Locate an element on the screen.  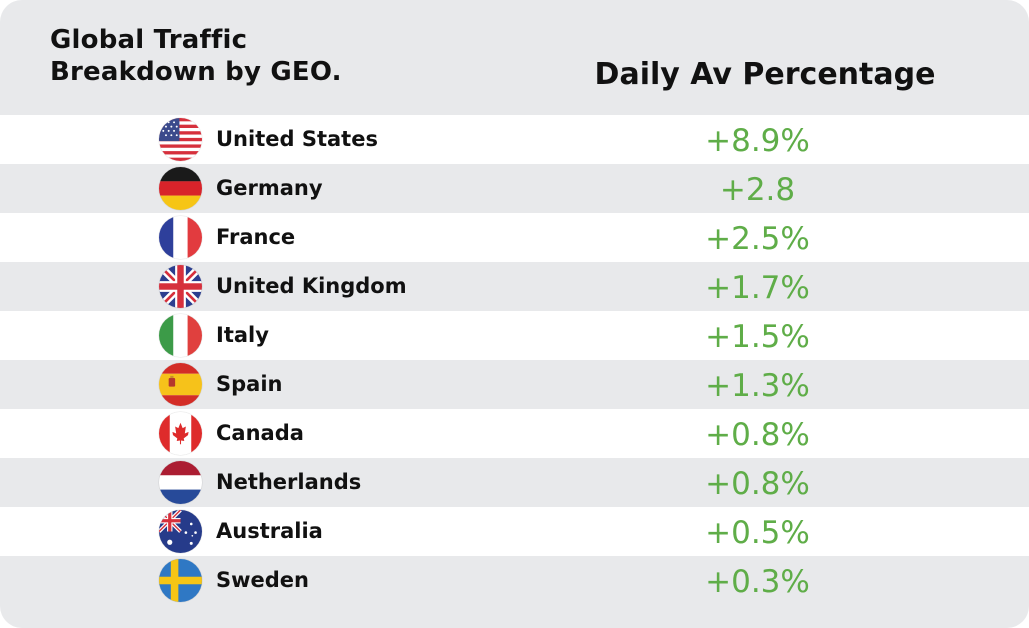
table-row: Italy +1.5% is located at coordinates (514, 335).